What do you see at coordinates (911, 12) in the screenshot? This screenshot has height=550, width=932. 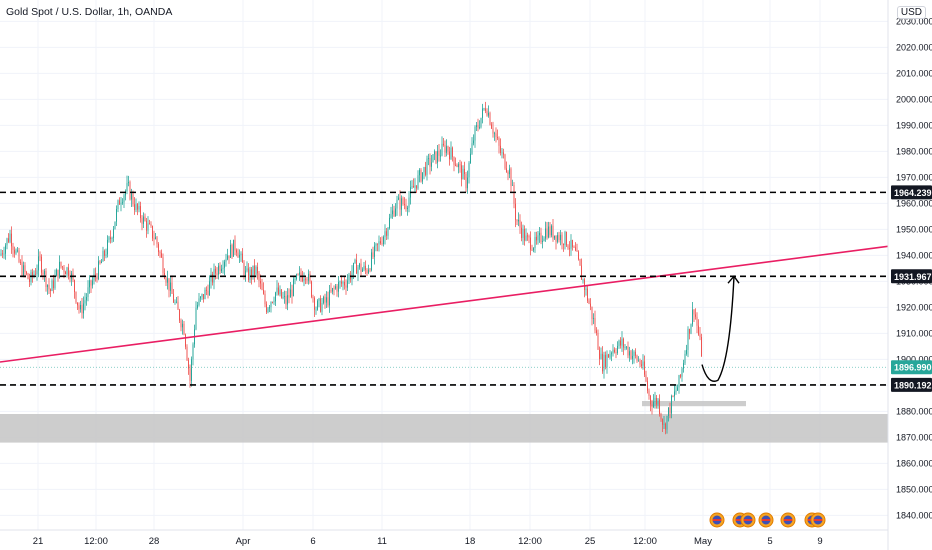 I see `currency-button: USD` at bounding box center [911, 12].